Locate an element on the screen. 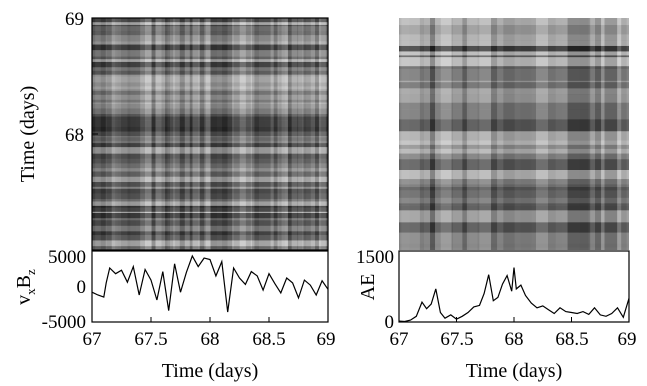 The width and height of the screenshot is (647, 386). left-y-tick-label-neg5000: -5000 is located at coordinates (64, 322).